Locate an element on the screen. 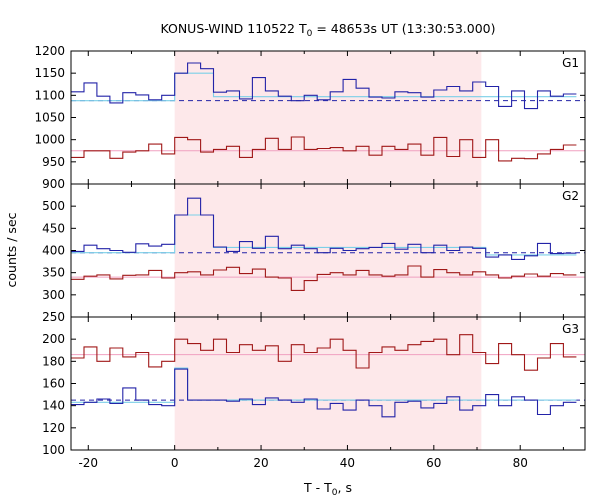 The image size is (600, 500). title-rest: = 48653s UT (13:30:53.000) is located at coordinates (403, 28).